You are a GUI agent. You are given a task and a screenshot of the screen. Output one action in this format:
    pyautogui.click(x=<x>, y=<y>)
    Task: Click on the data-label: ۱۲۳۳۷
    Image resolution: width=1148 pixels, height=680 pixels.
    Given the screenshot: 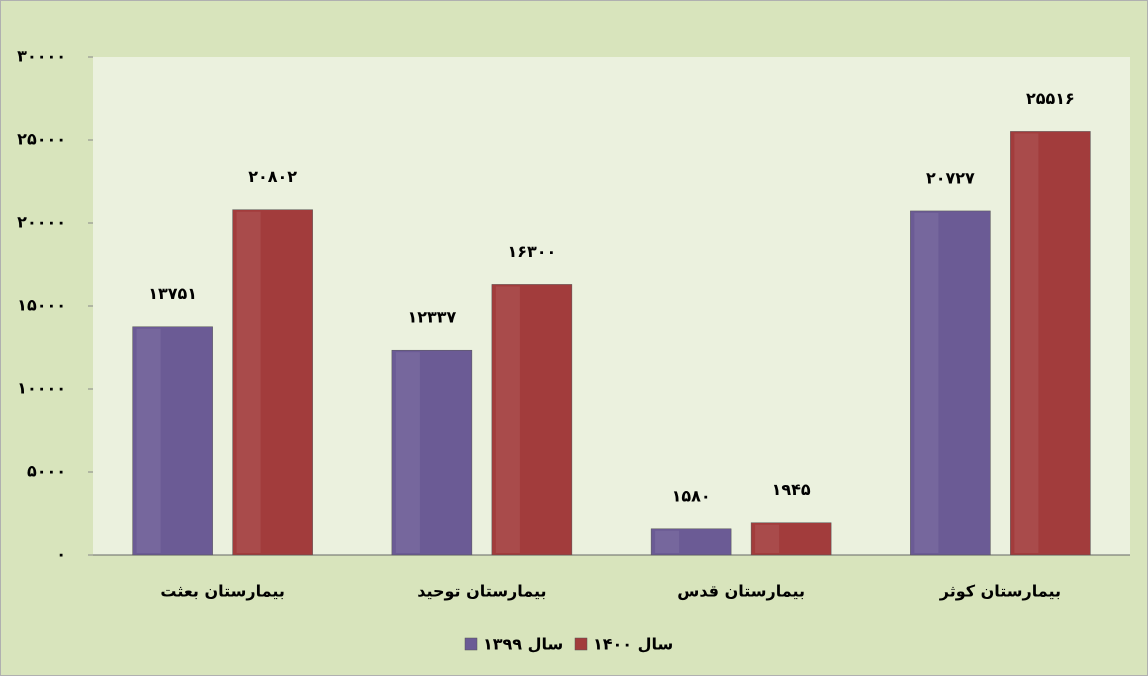 What is the action you would take?
    pyautogui.click(x=431, y=317)
    